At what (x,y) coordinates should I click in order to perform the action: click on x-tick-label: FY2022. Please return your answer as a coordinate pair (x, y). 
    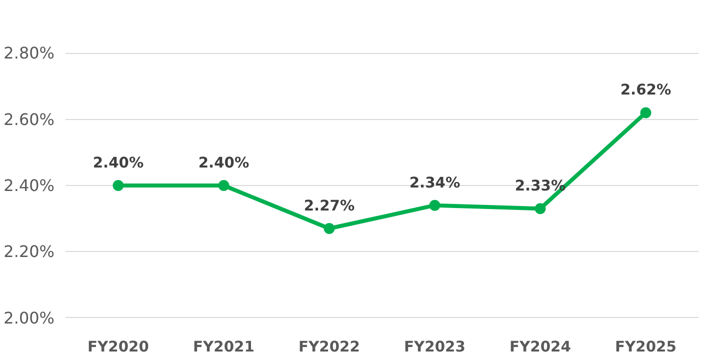
    Looking at the image, I should click on (329, 347).